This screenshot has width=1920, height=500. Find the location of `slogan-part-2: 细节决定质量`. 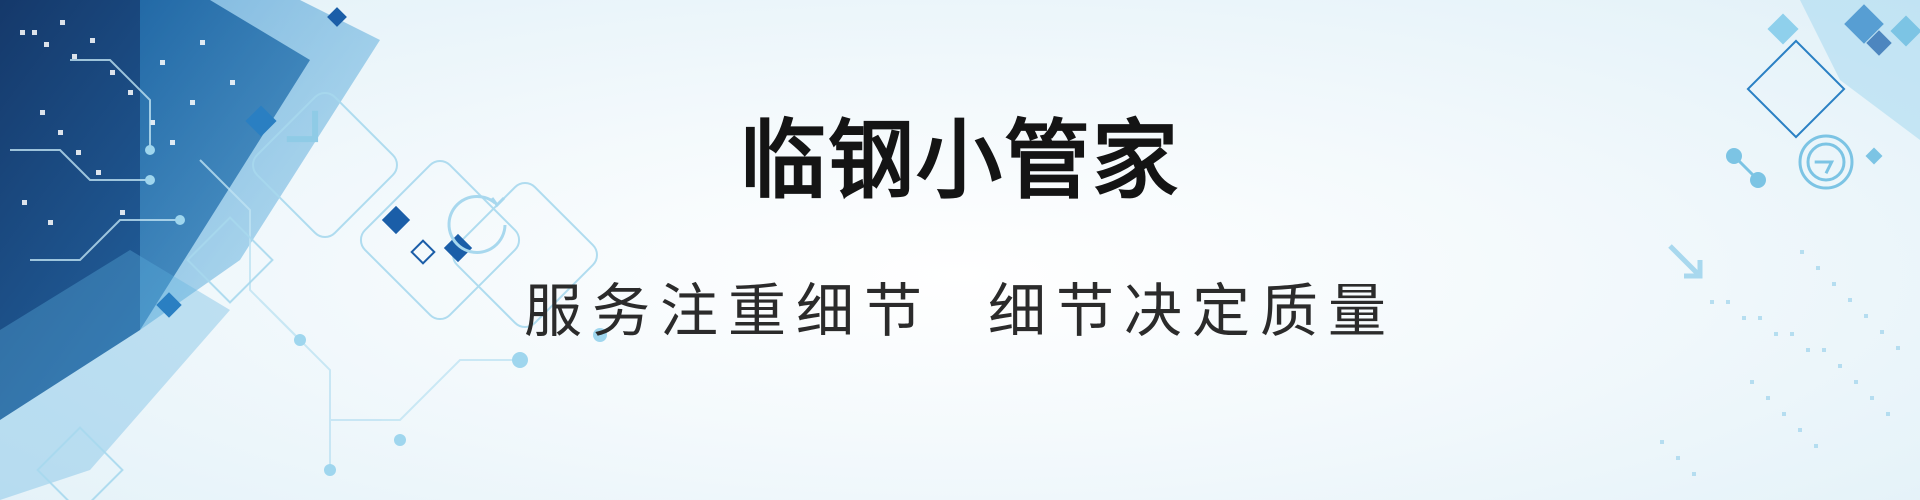

slogan-part-2: 细节决定质量 is located at coordinates (1192, 311).